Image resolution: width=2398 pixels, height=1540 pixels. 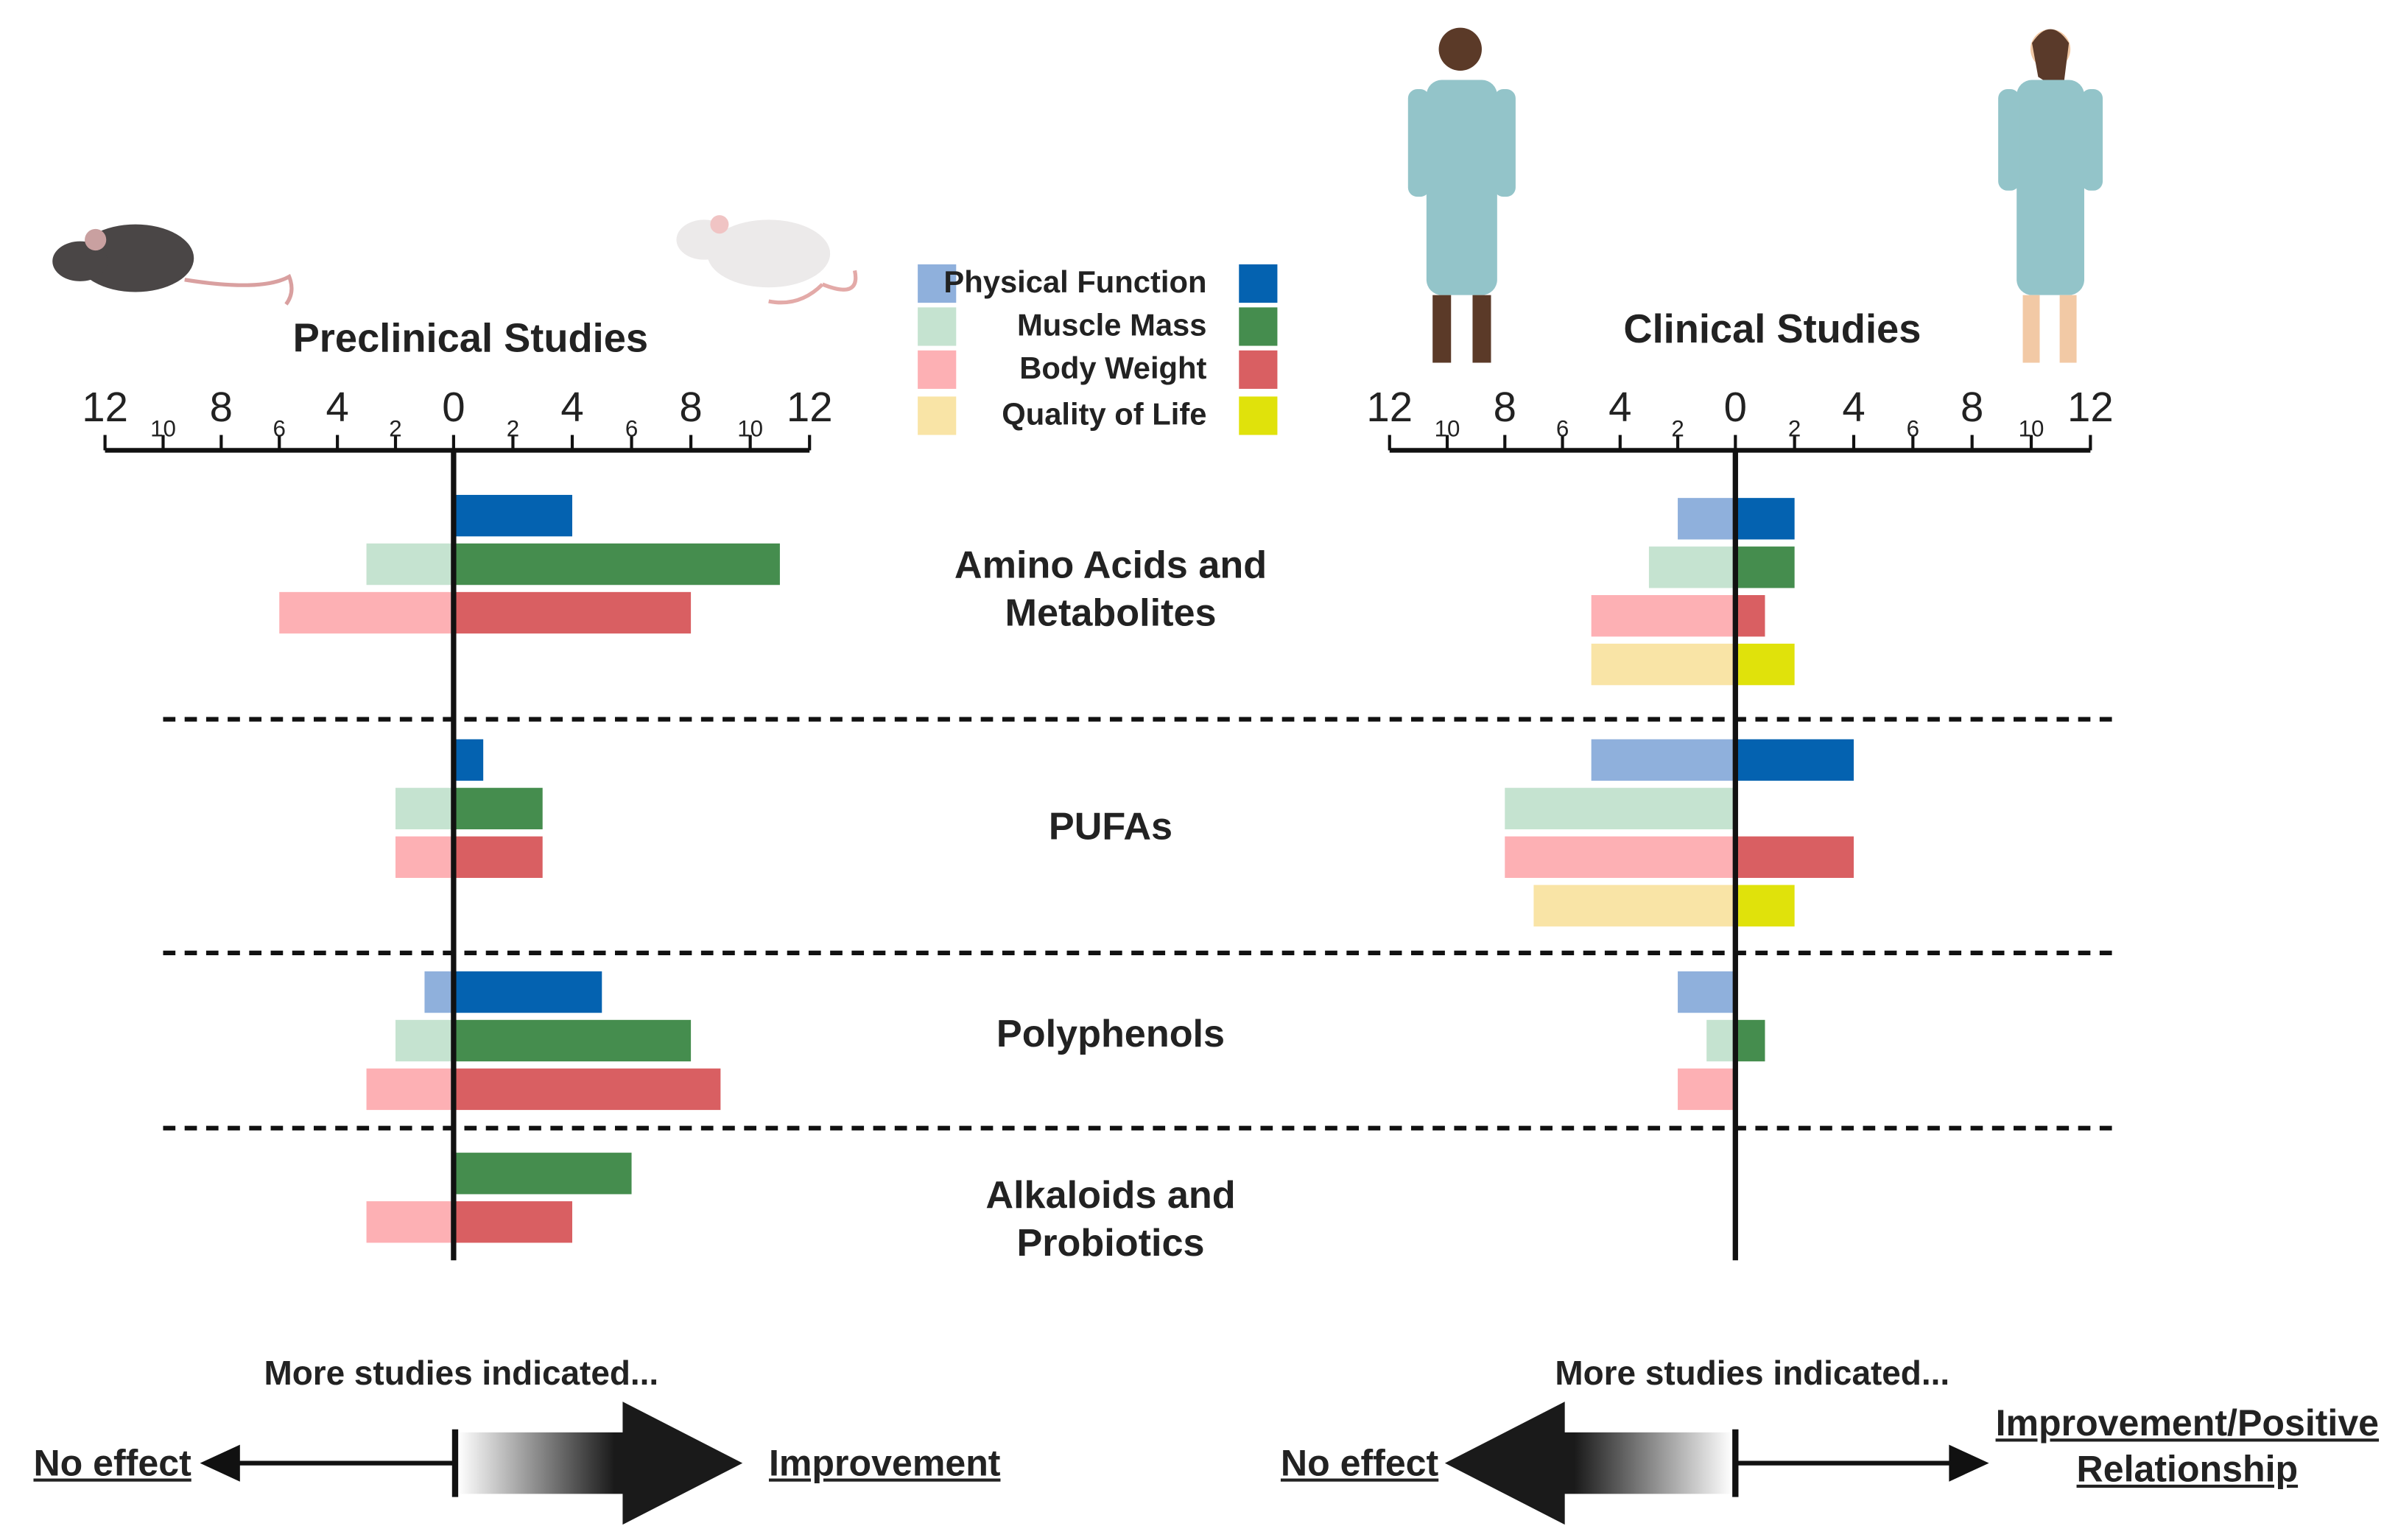 What do you see at coordinates (1461, 195) in the screenshot?
I see `man-icon` at bounding box center [1461, 195].